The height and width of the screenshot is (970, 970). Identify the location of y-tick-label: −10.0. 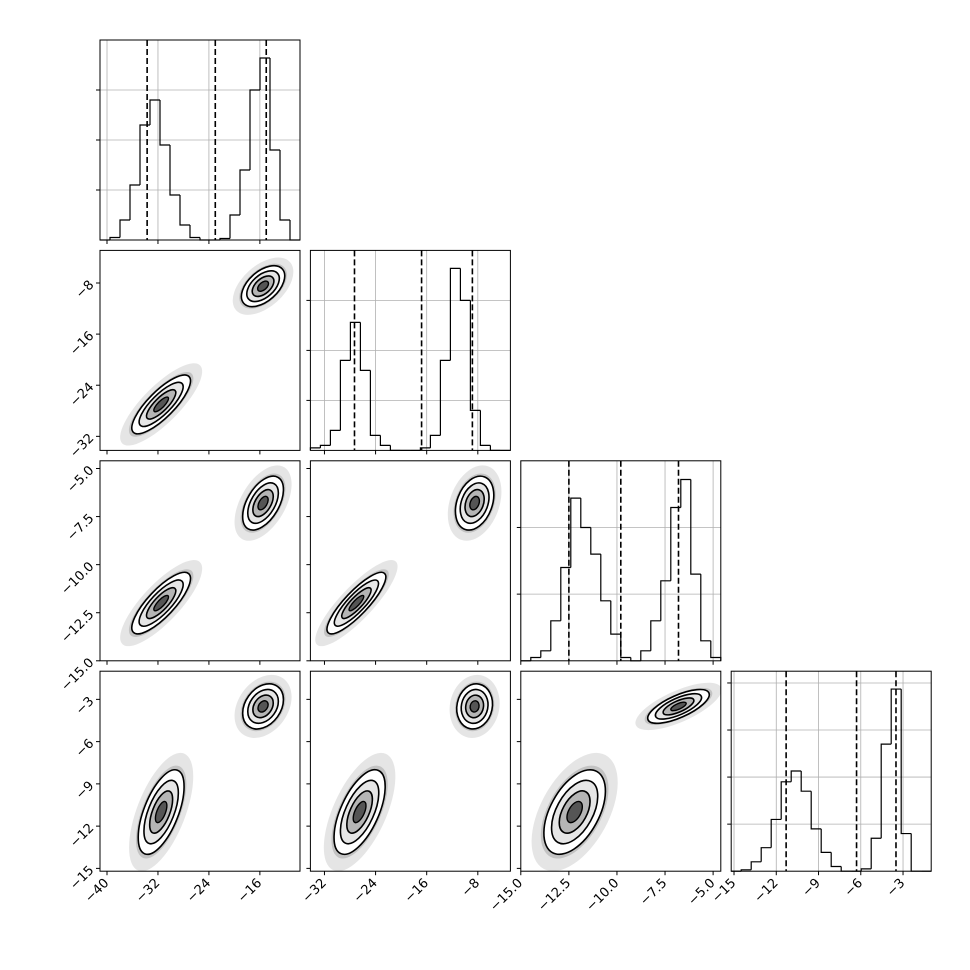
(78, 578).